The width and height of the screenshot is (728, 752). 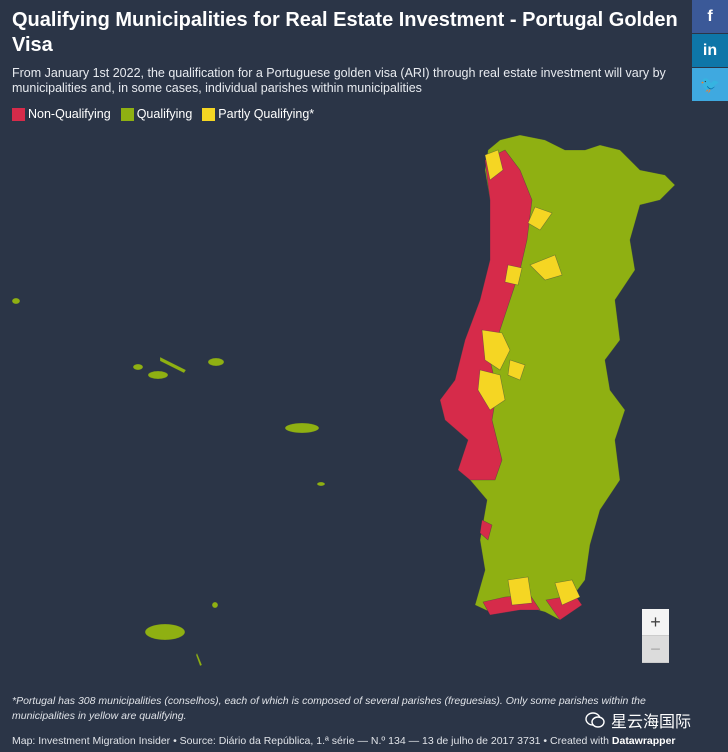 I want to click on watermark-text: 星云海国际, so click(x=651, y=722).